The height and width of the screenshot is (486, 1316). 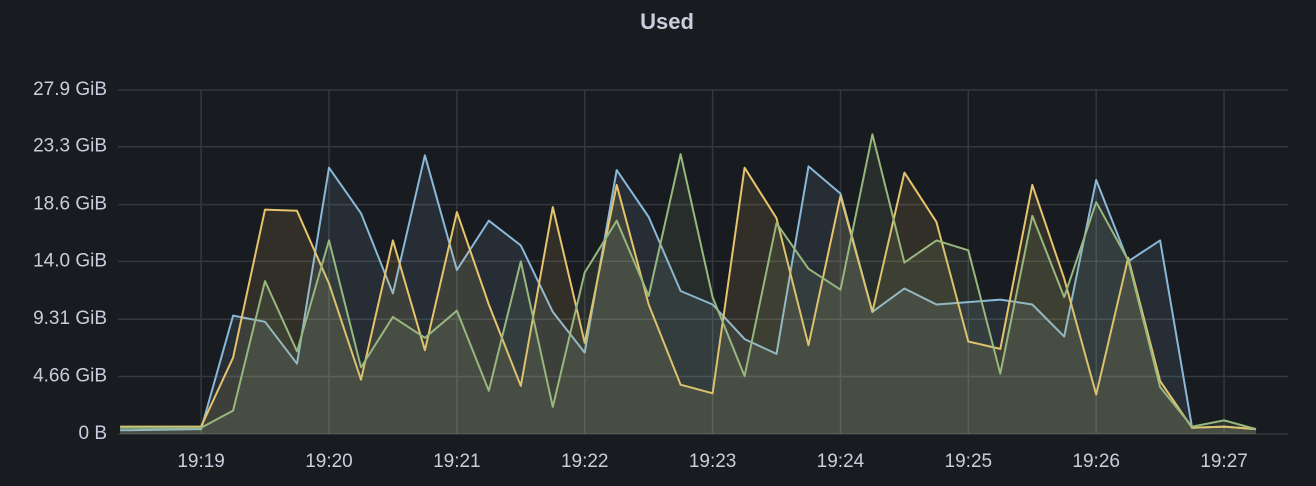 I want to click on y-tick-label: 14.0 GiB, so click(x=70, y=260).